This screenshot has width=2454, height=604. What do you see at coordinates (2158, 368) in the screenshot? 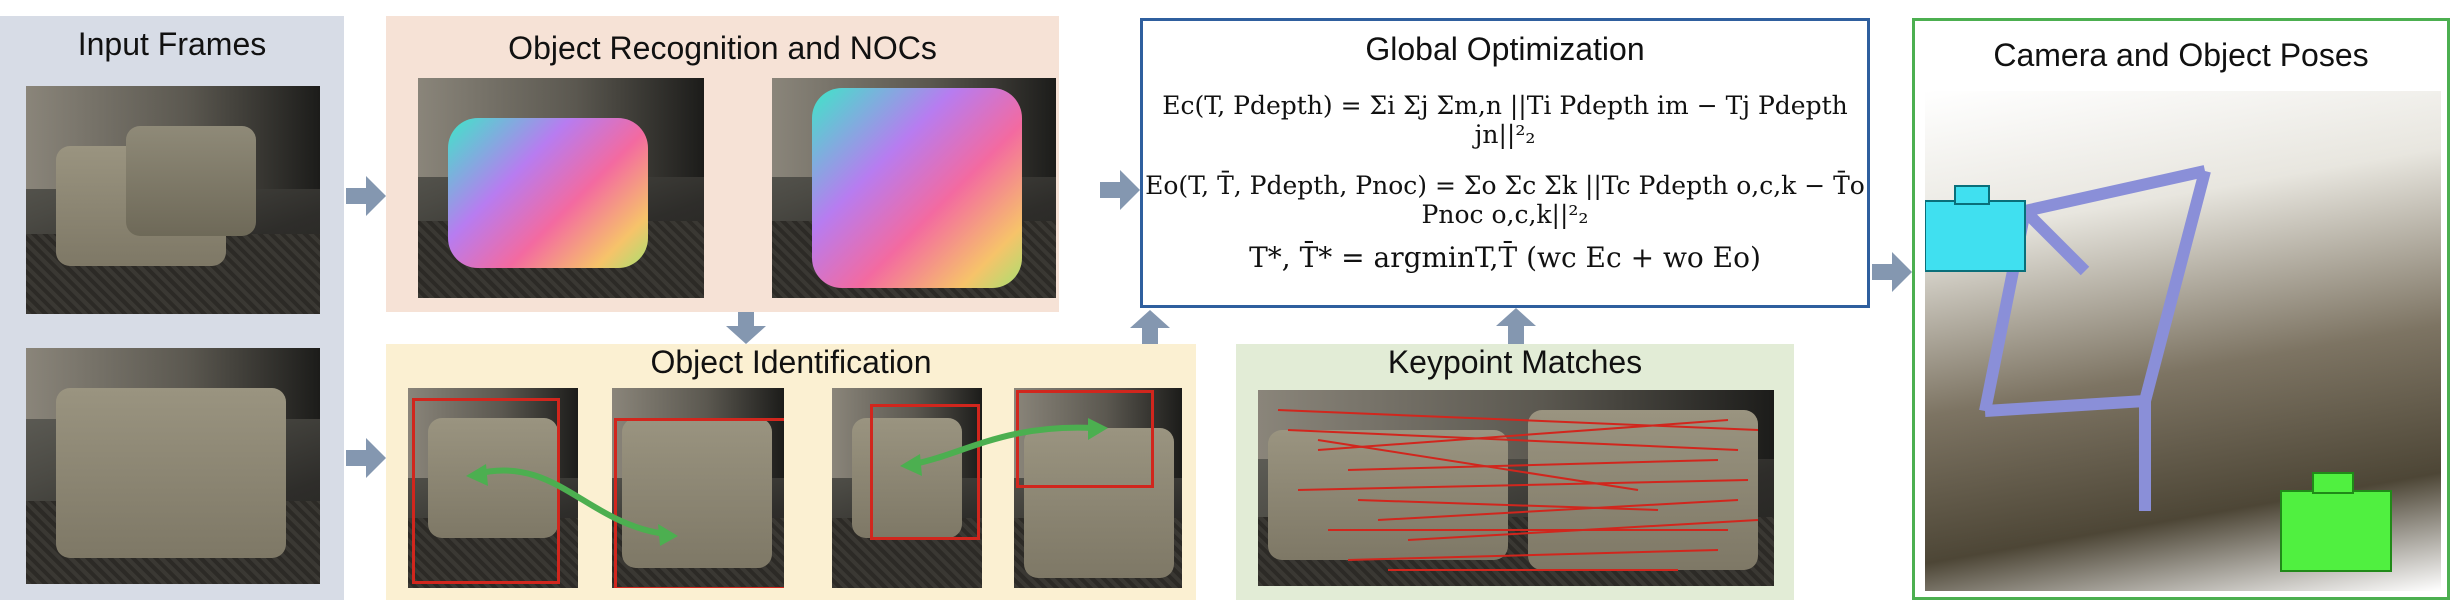
I see `camera-trajectory` at bounding box center [2158, 368].